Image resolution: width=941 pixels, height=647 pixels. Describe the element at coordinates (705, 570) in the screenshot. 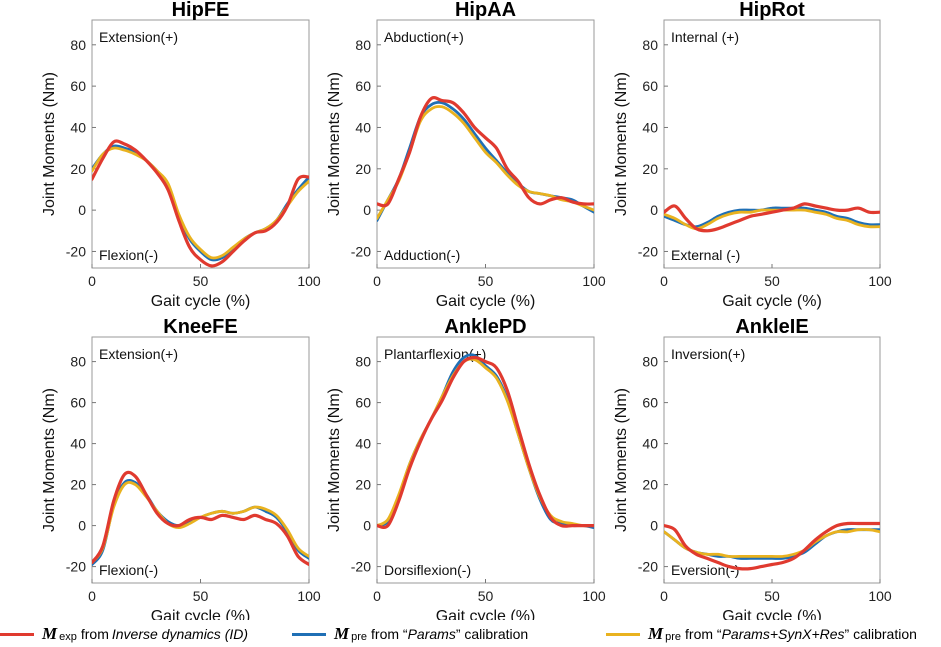

I see `annotation-negative: Eversion(-)` at that location.